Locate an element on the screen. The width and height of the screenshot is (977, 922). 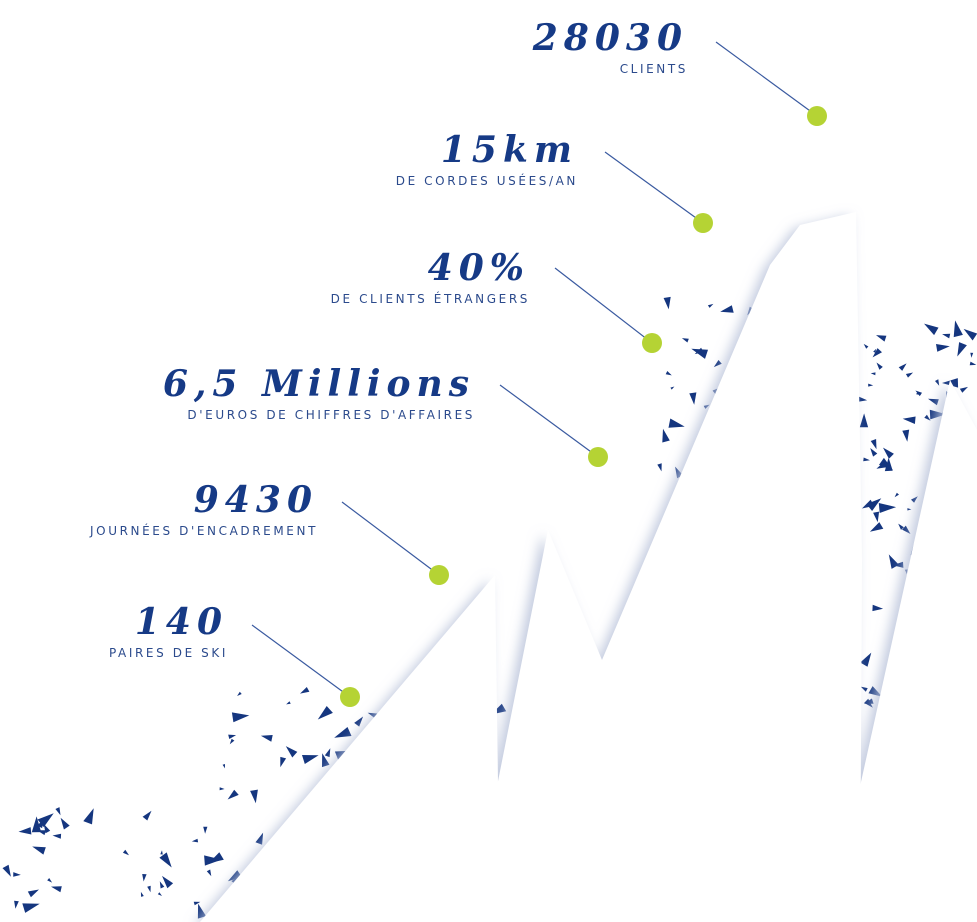
stat-value: 6,5 Millions is located at coordinates (319, 384).